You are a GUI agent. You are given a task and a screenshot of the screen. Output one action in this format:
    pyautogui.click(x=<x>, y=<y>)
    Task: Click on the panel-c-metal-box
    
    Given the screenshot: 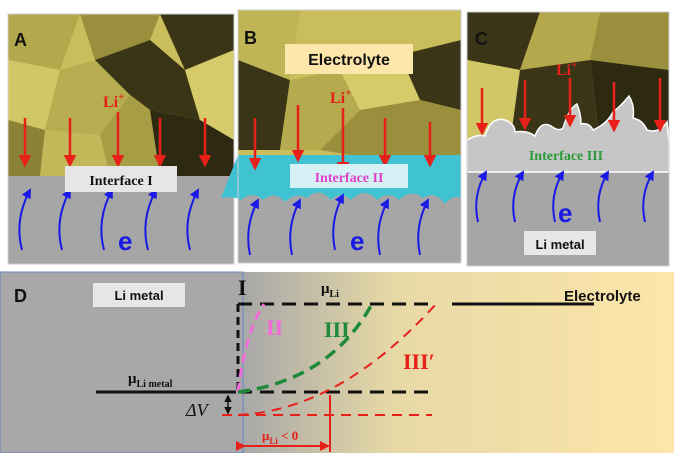 What is the action you would take?
    pyautogui.click(x=560, y=243)
    